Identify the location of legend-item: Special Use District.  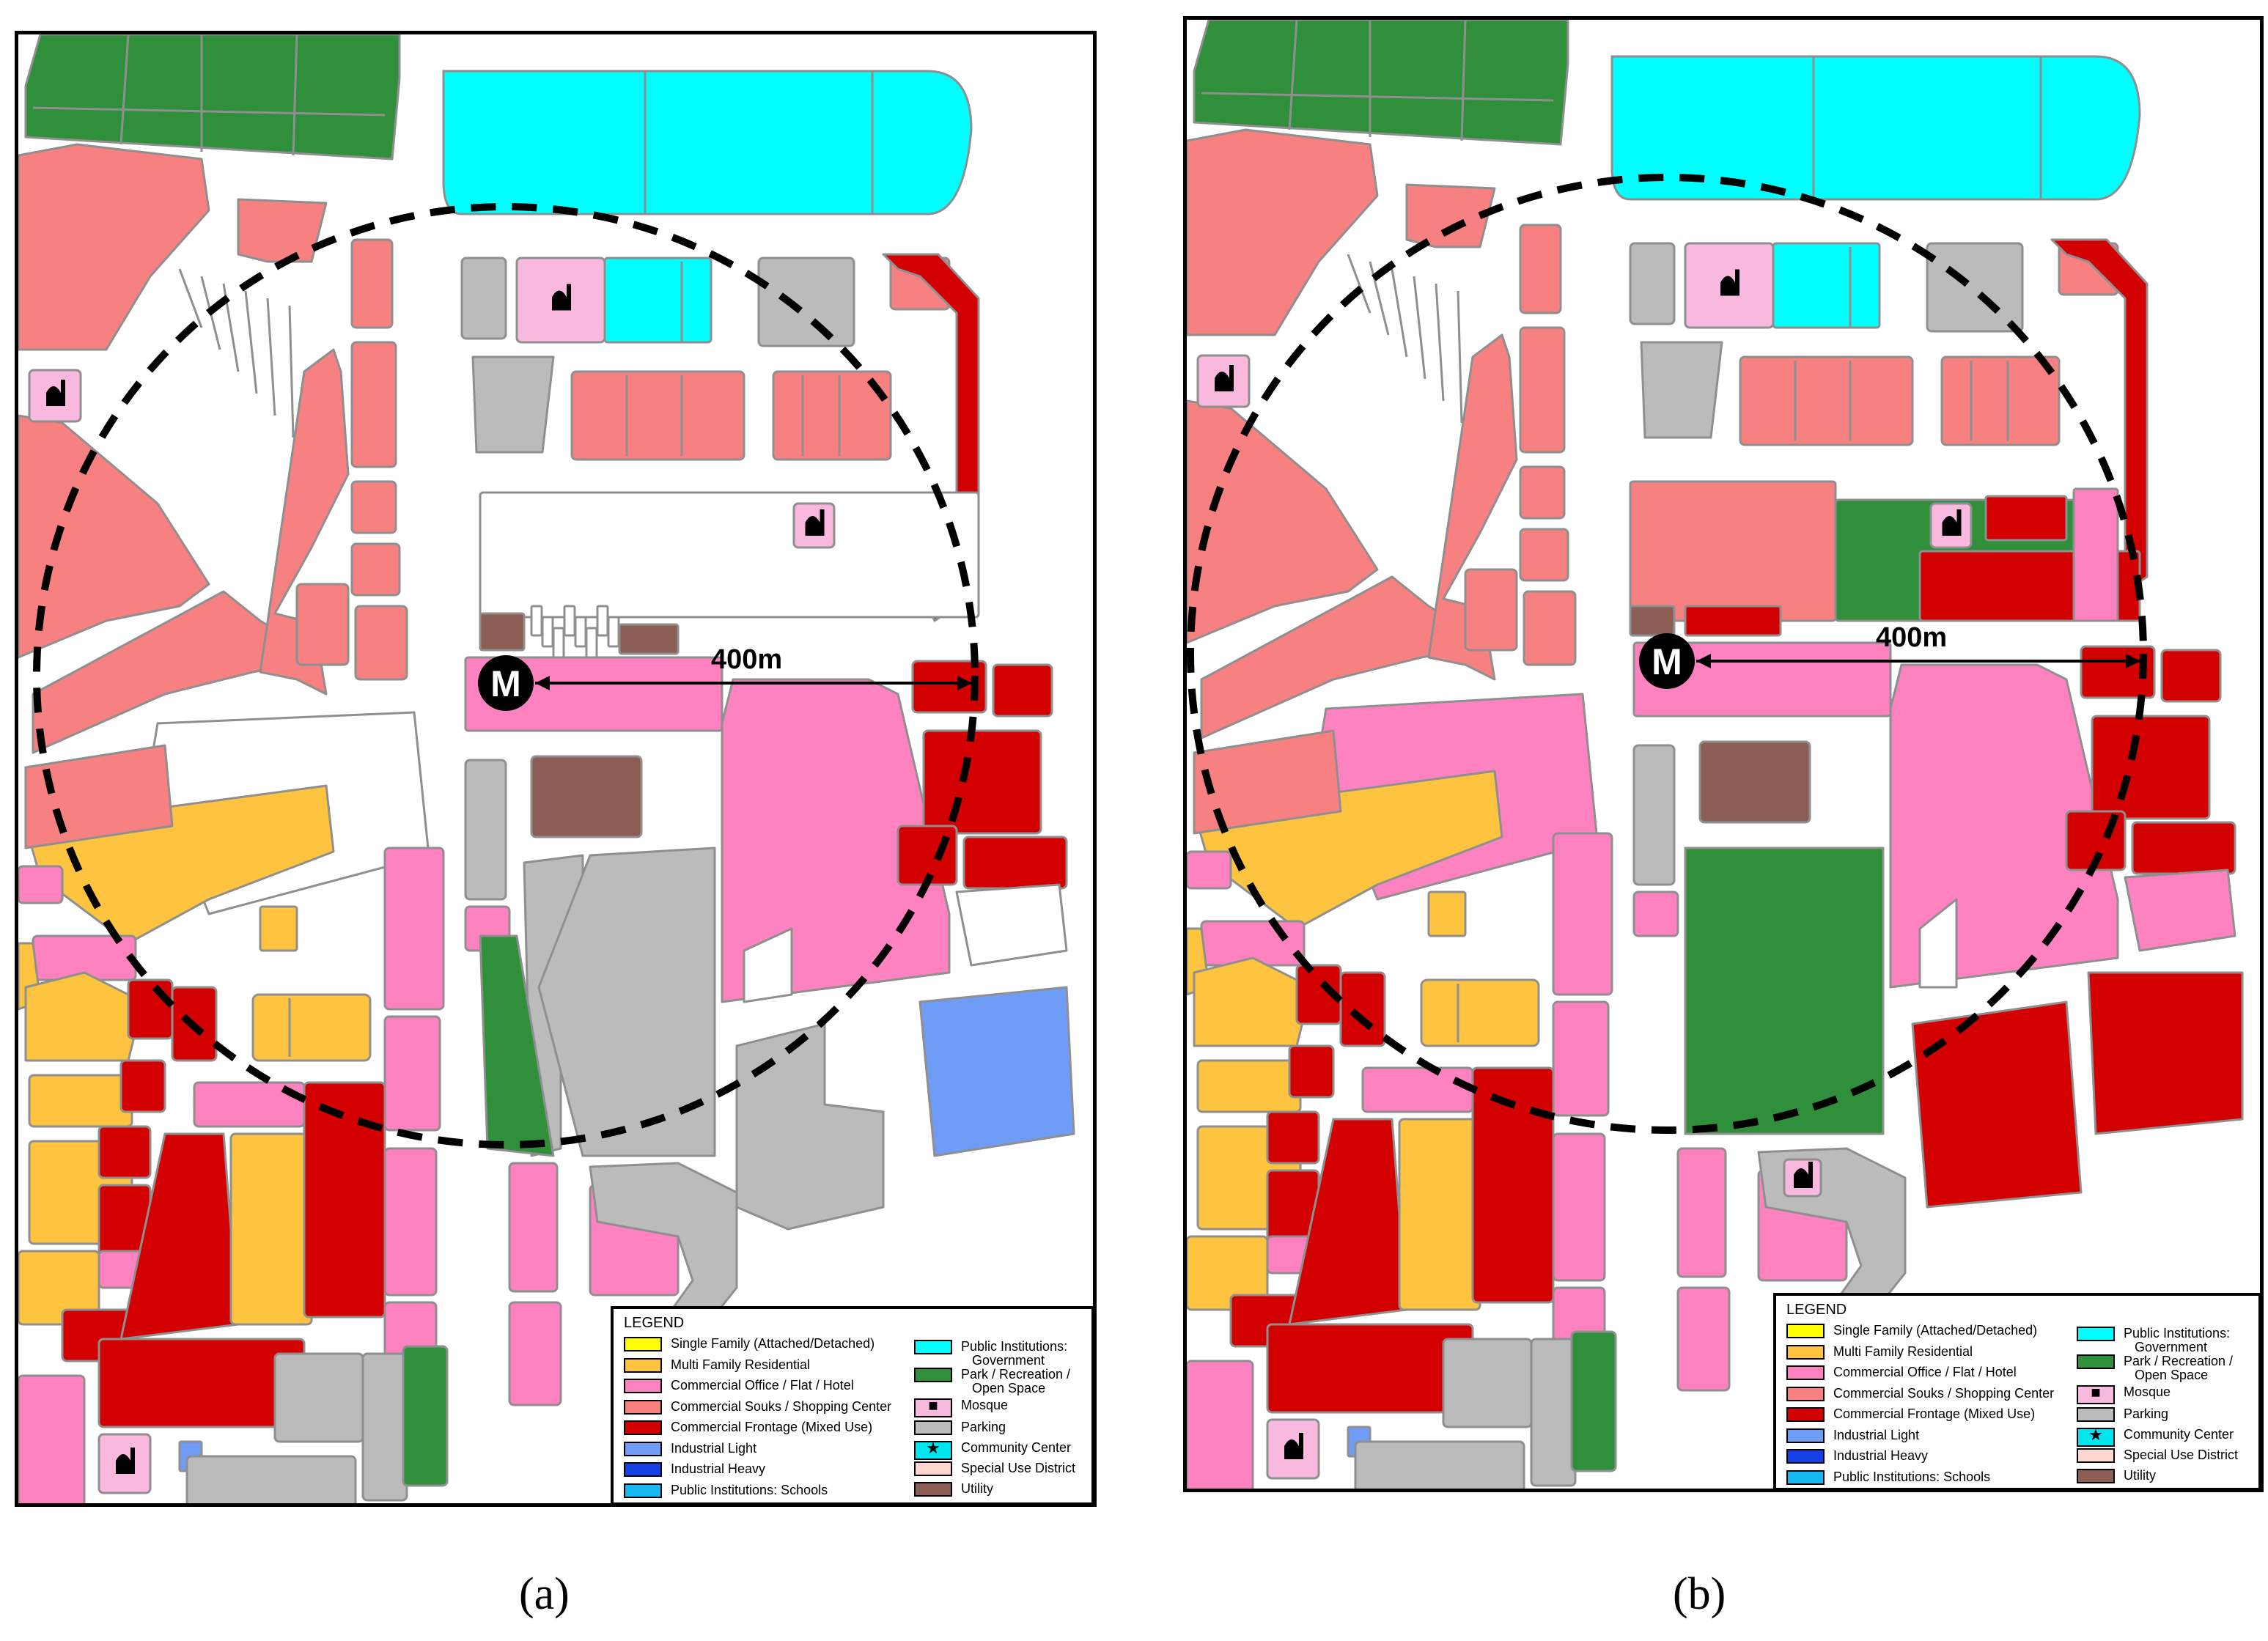
(2157, 1455).